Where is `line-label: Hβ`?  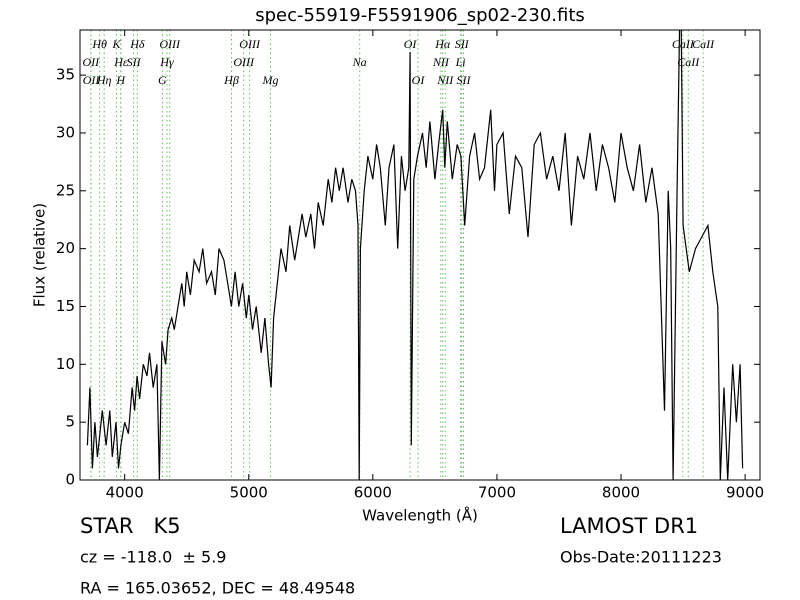 line-label: Hβ is located at coordinates (231, 80).